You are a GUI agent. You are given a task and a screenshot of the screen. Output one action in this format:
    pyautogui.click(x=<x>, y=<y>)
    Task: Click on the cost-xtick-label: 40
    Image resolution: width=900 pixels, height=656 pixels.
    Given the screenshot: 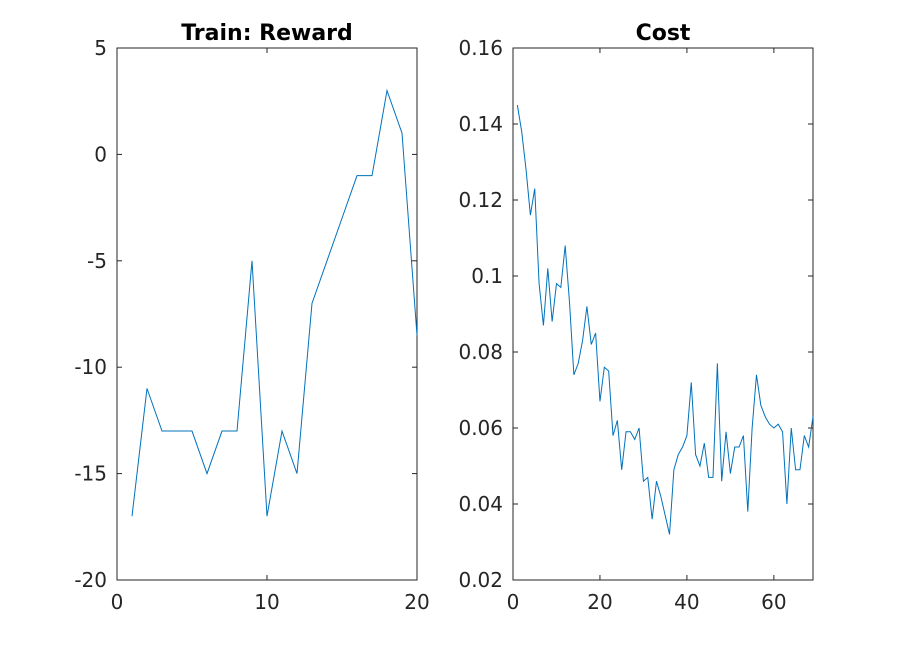 What is the action you would take?
    pyautogui.click(x=686, y=602)
    